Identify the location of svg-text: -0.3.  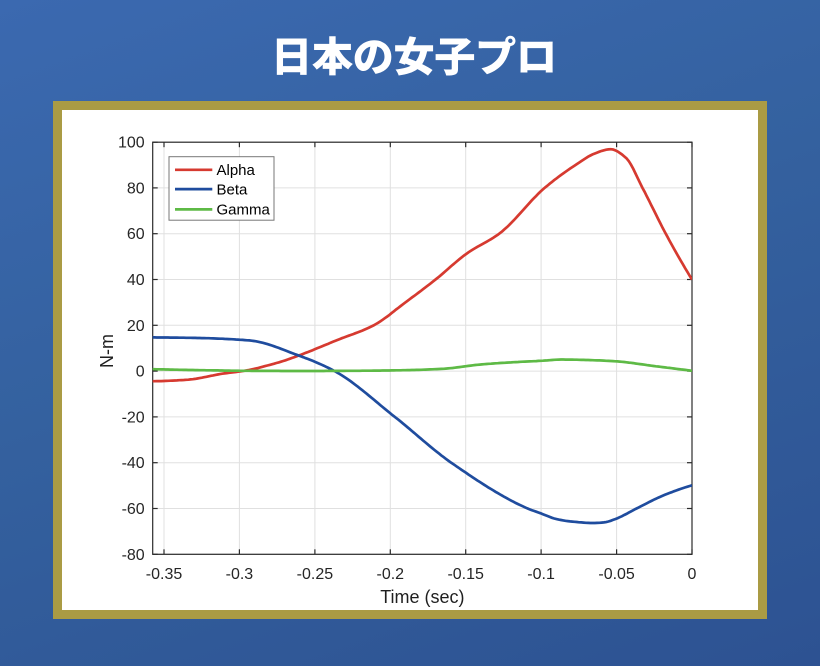
(240, 574).